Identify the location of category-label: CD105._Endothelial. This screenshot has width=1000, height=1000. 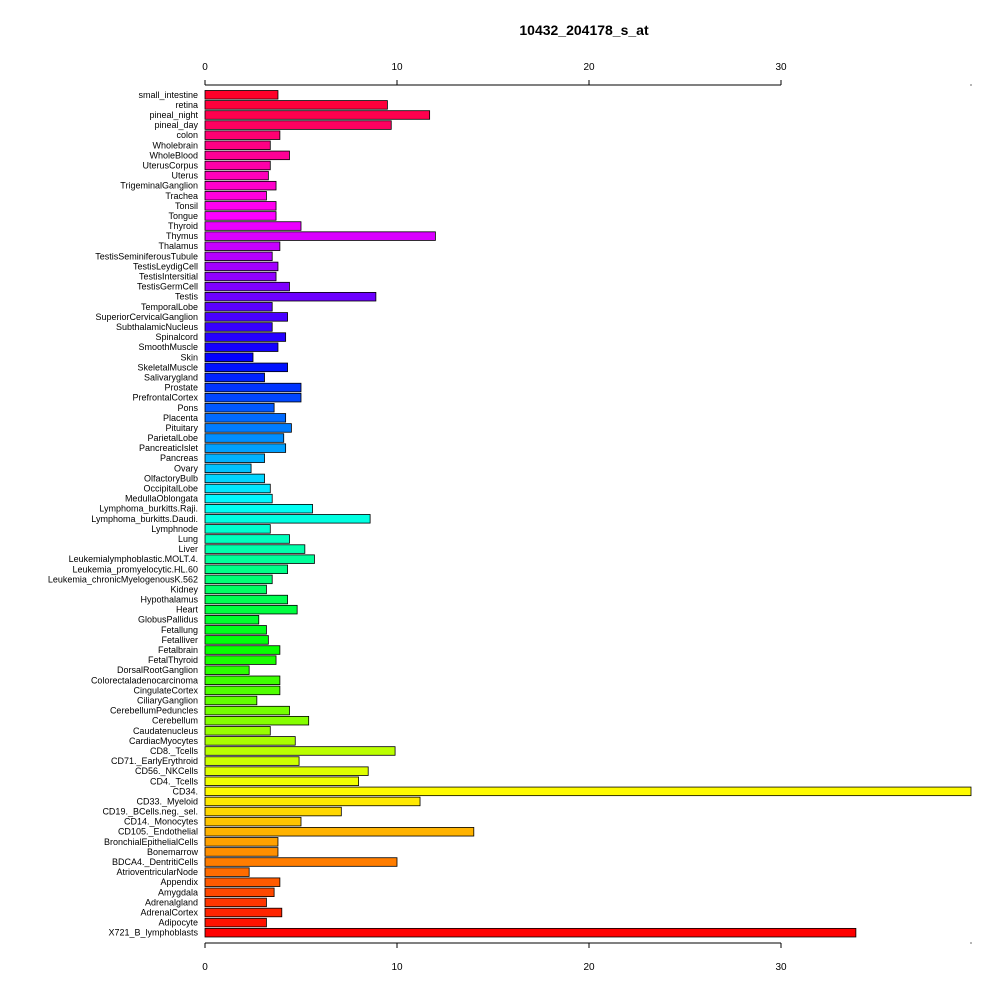
(158, 832).